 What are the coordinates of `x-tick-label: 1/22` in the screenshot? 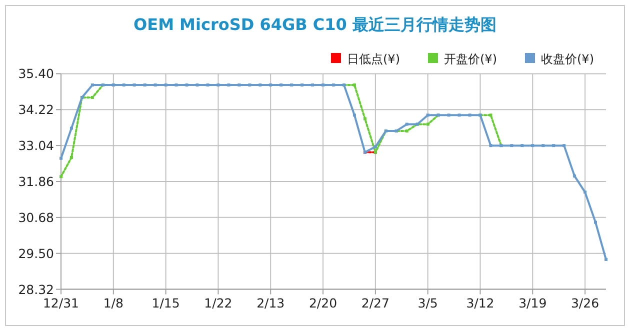 It's located at (218, 302).